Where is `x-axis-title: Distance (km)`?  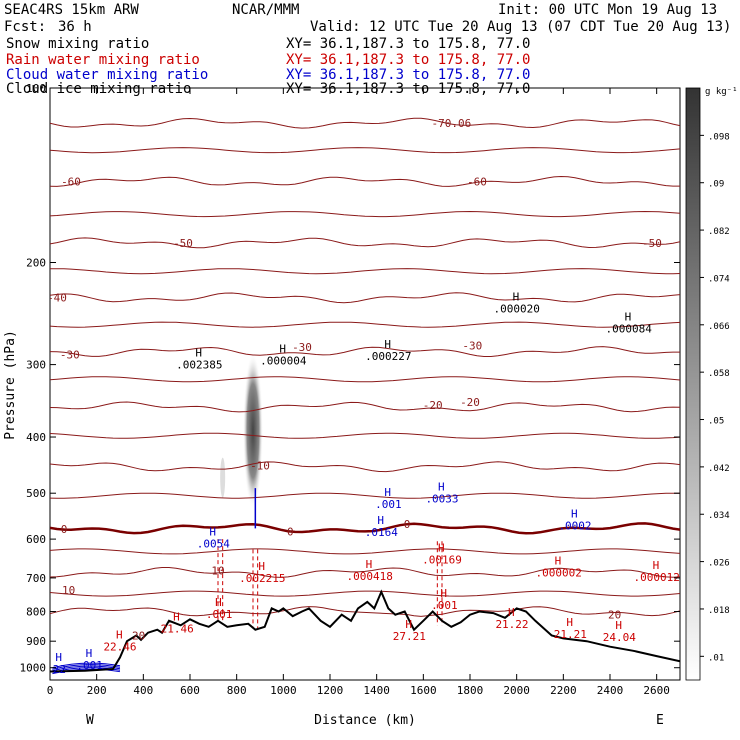 x-axis-title: Distance (km) is located at coordinates (365, 720).